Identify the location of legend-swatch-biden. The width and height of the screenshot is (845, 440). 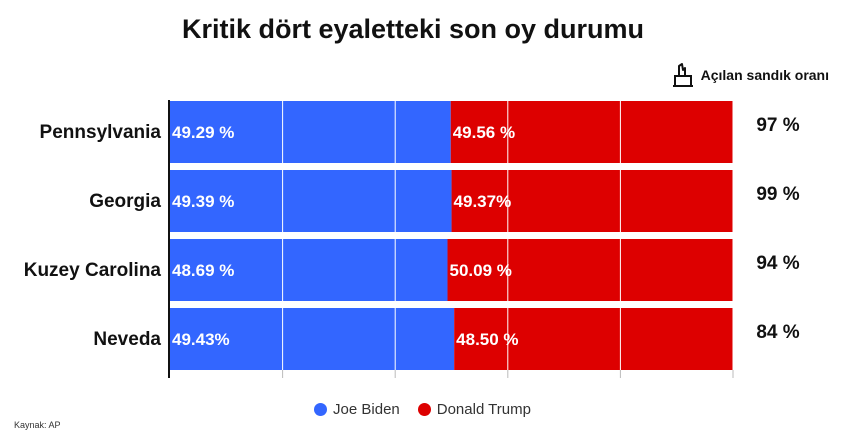
(321, 409).